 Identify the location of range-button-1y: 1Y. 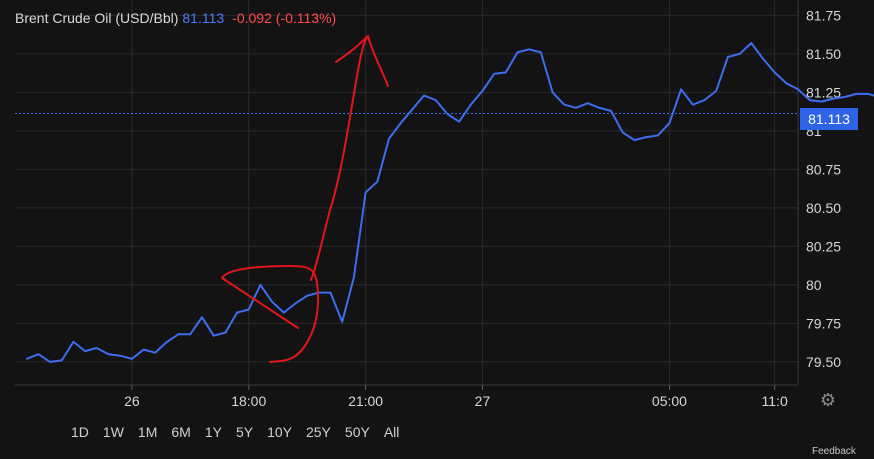
(213, 432).